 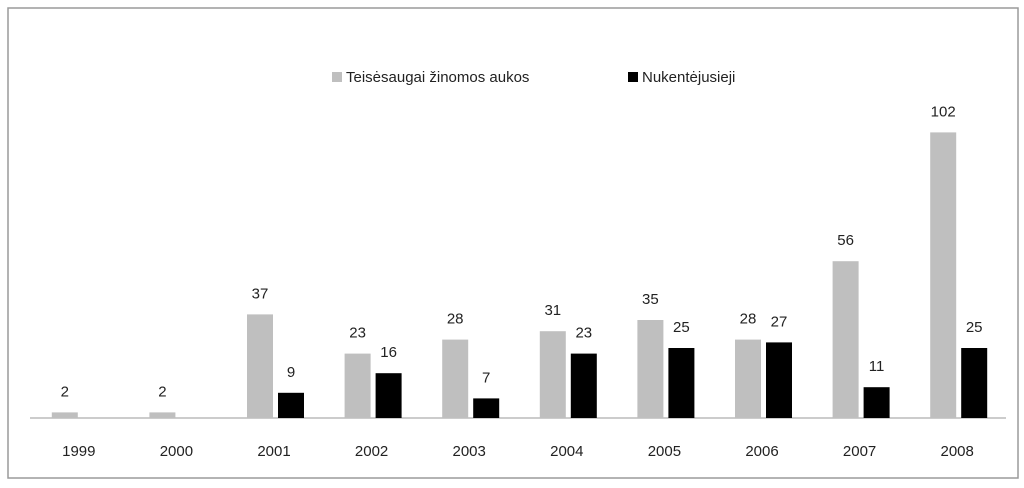 What do you see at coordinates (371, 451) in the screenshot?
I see `x-tick-label: 2002` at bounding box center [371, 451].